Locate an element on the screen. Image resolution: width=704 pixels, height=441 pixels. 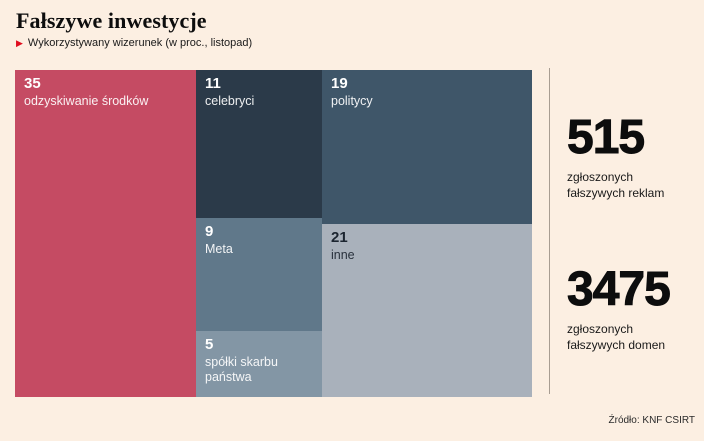
page-title: Fałszywe inwestycje is located at coordinates (111, 20).